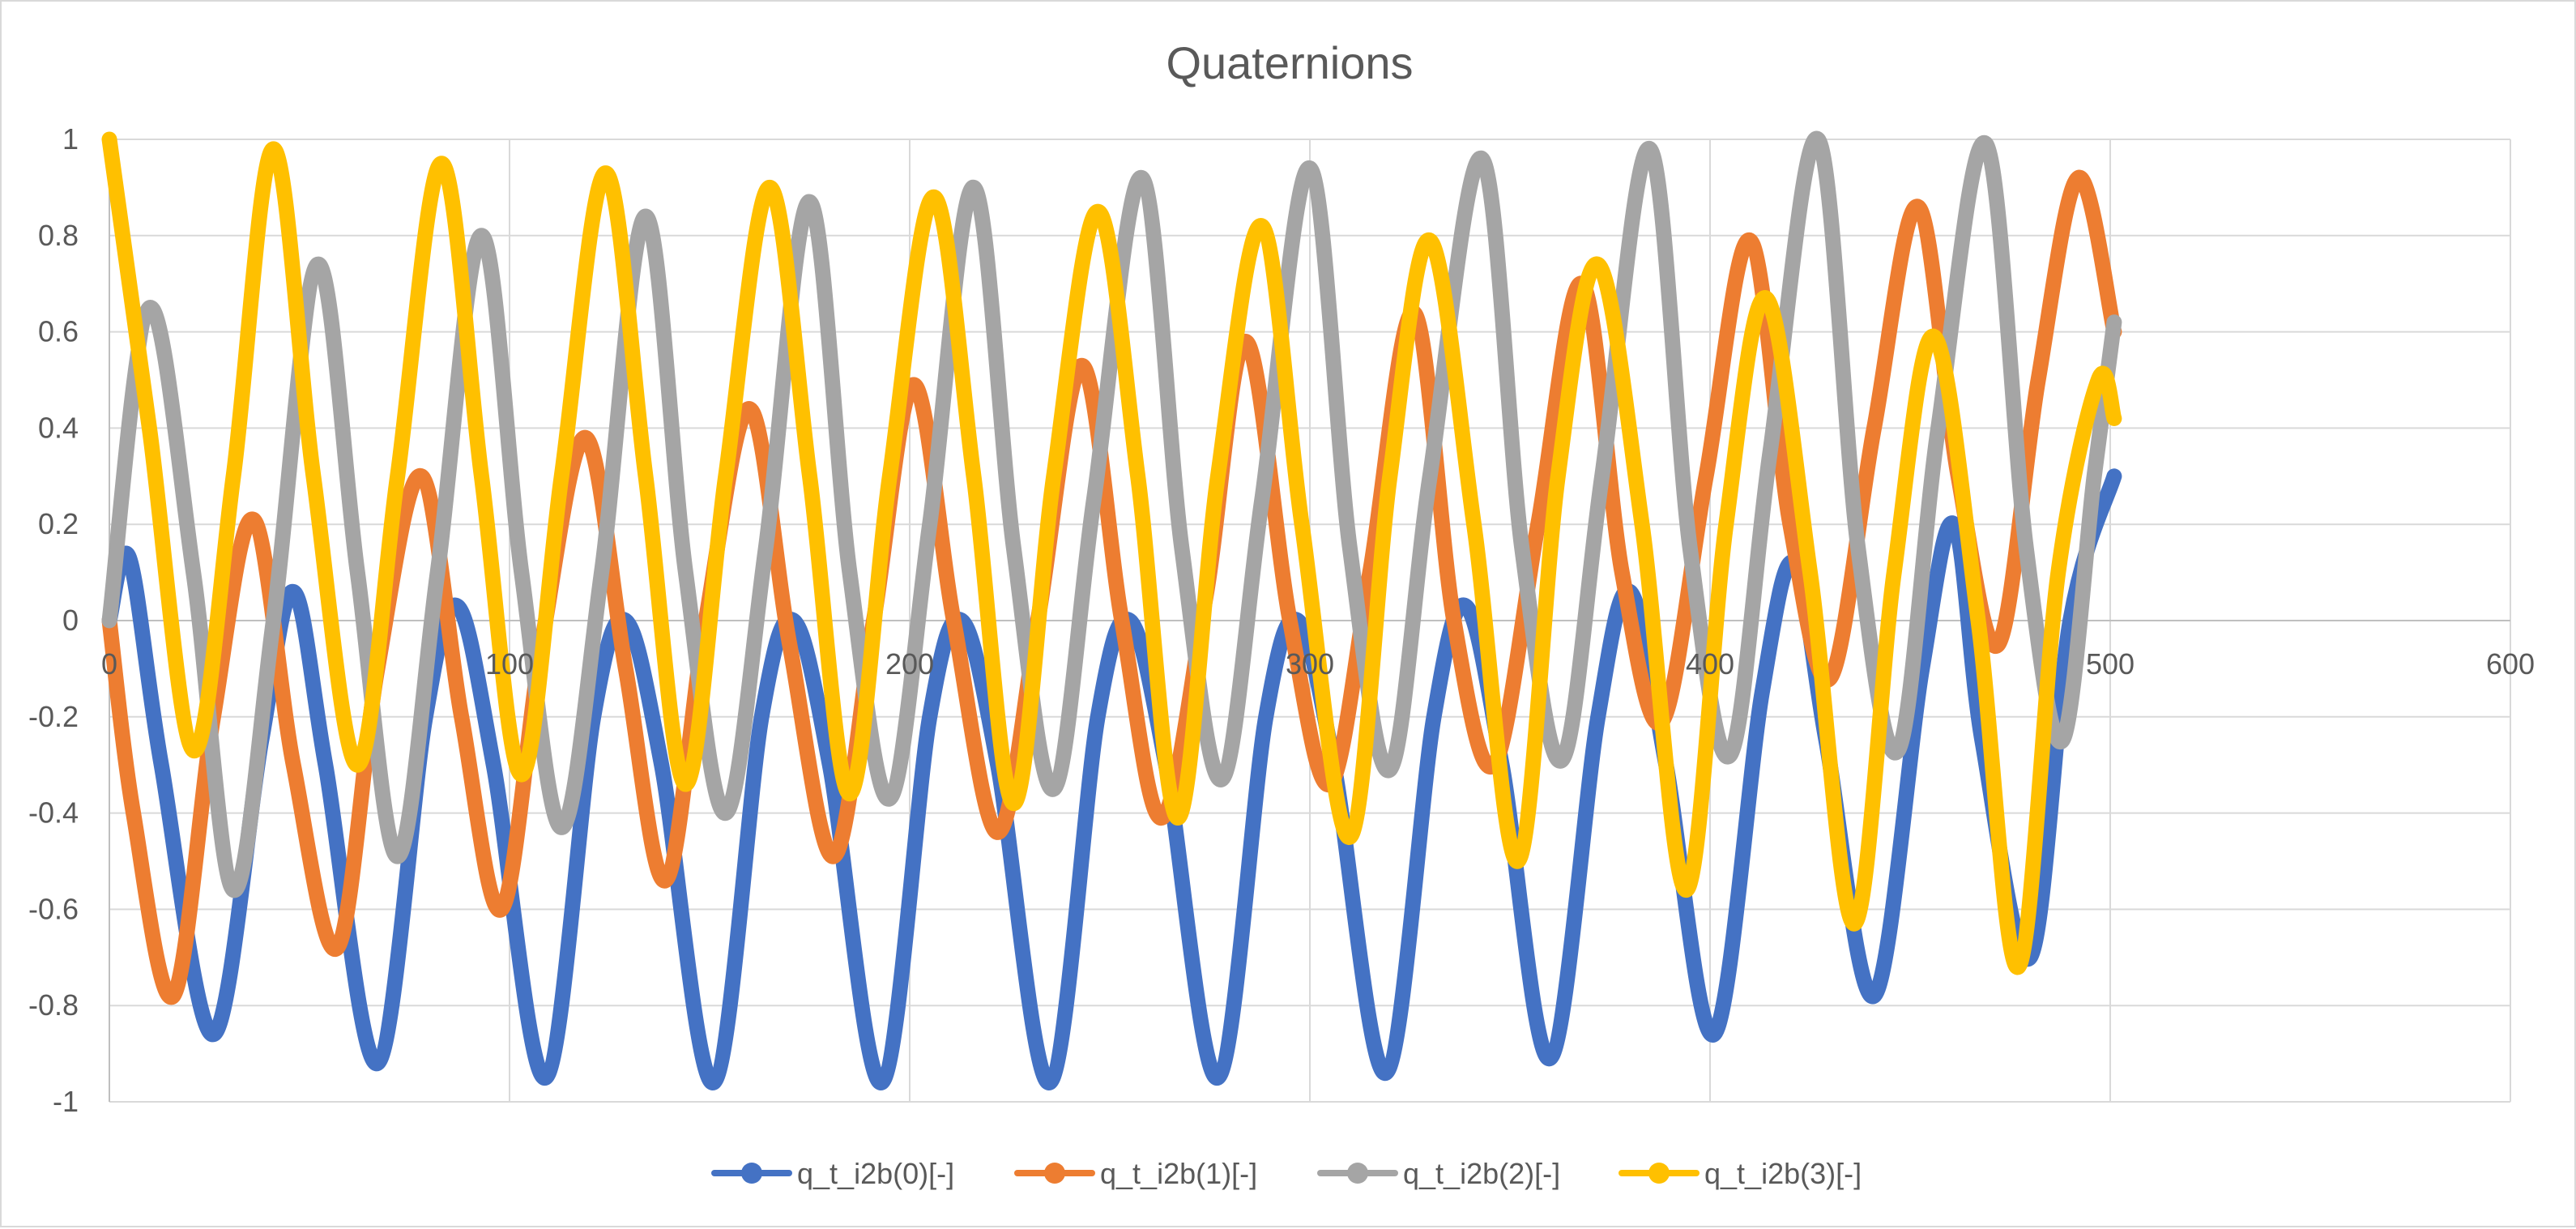 The width and height of the screenshot is (2576, 1229). I want to click on legend-entry-1: q_t_i2b(1)[-], so click(1136, 1173).